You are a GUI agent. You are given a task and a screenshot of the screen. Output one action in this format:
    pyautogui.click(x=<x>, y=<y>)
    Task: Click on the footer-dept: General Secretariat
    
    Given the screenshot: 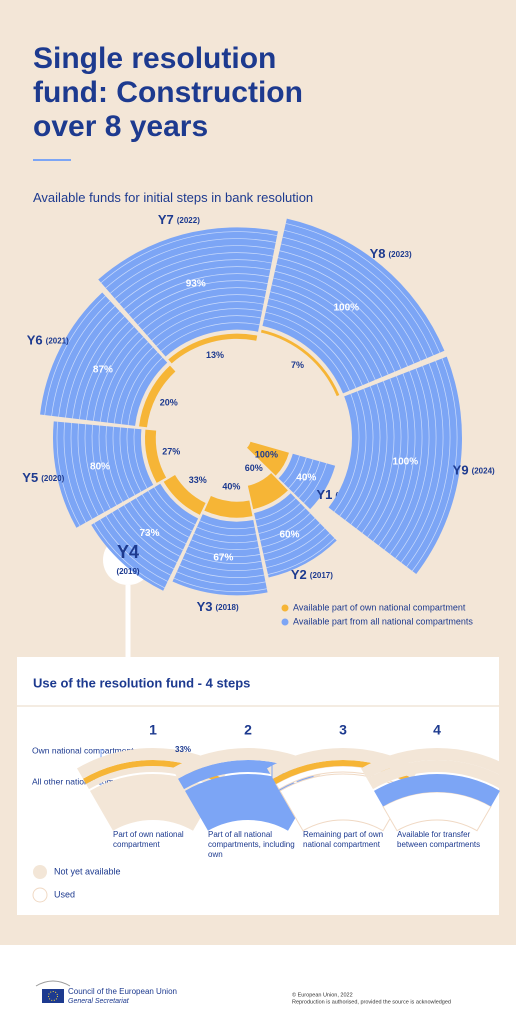 What is the action you would take?
    pyautogui.click(x=99, y=1001)
    